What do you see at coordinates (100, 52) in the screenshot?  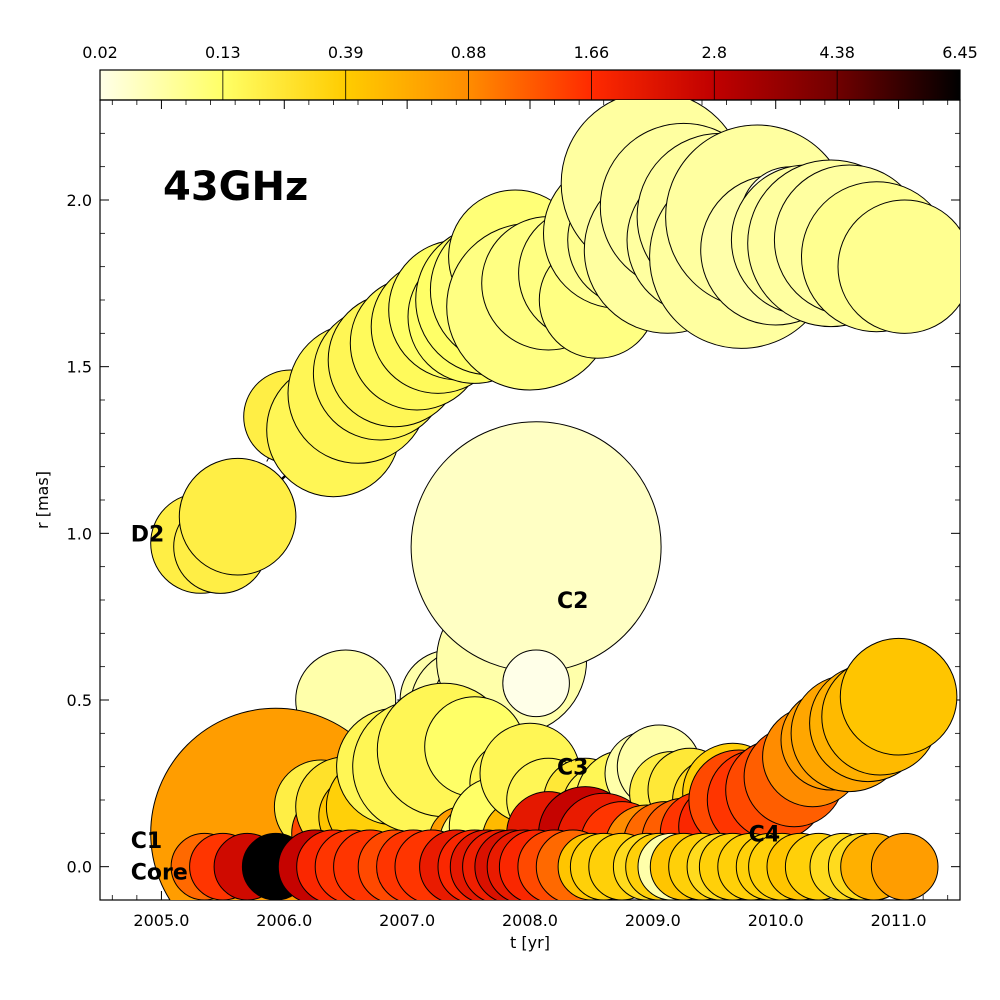 I see `colorbar-tick-label: 0.02` at bounding box center [100, 52].